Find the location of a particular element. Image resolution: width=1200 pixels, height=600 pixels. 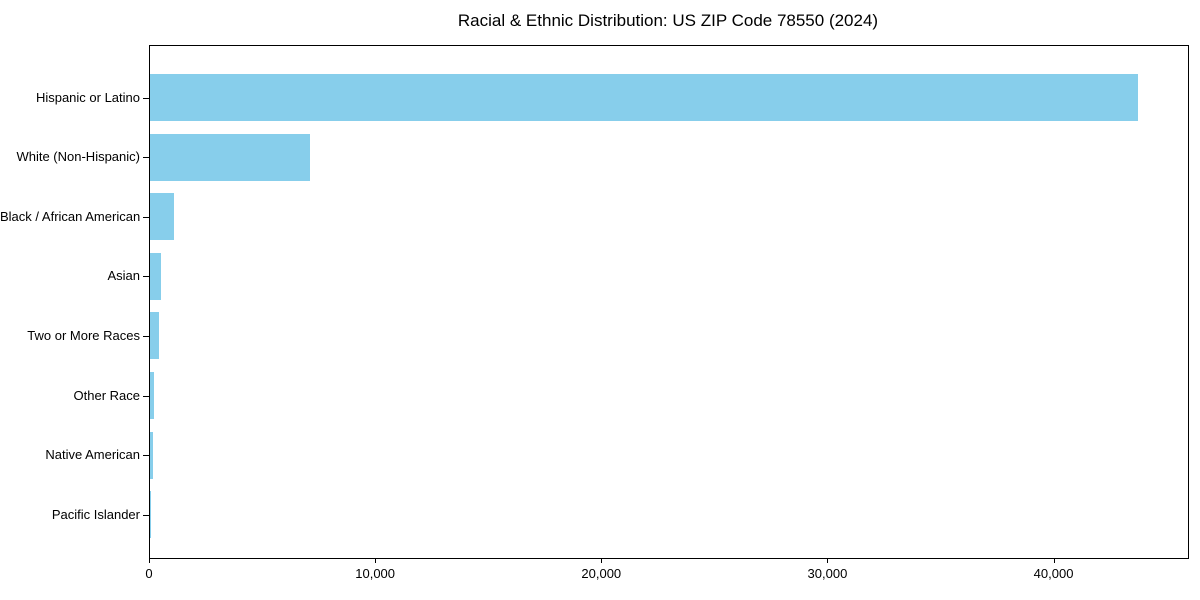

y-tick-label-black-african-american: Black / African American is located at coordinates (70, 216).